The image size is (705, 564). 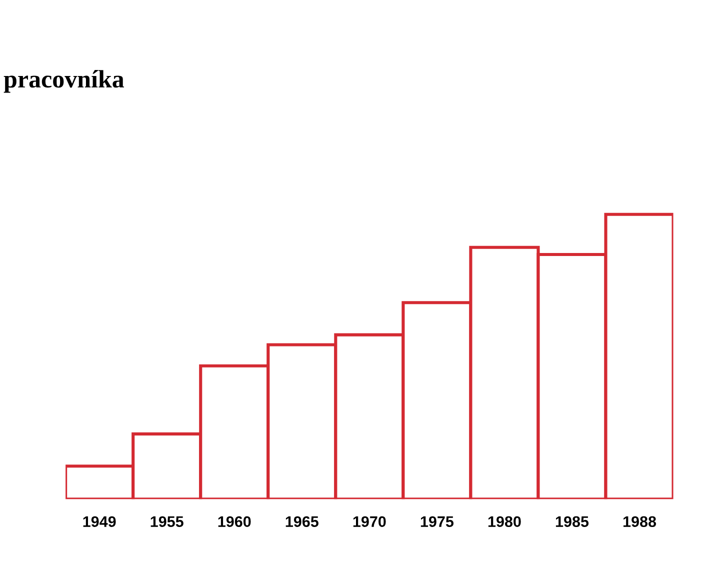 I want to click on x-tick-label: 1988, so click(x=639, y=522).